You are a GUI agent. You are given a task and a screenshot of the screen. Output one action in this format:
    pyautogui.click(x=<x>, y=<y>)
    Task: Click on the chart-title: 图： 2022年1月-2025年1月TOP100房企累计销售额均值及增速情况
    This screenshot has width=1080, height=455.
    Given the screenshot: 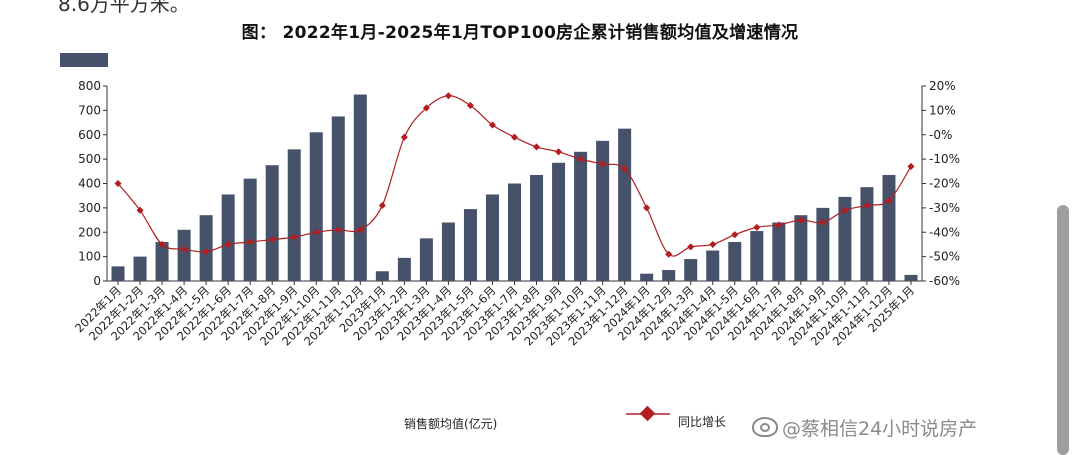 What is the action you would take?
    pyautogui.click(x=520, y=33)
    